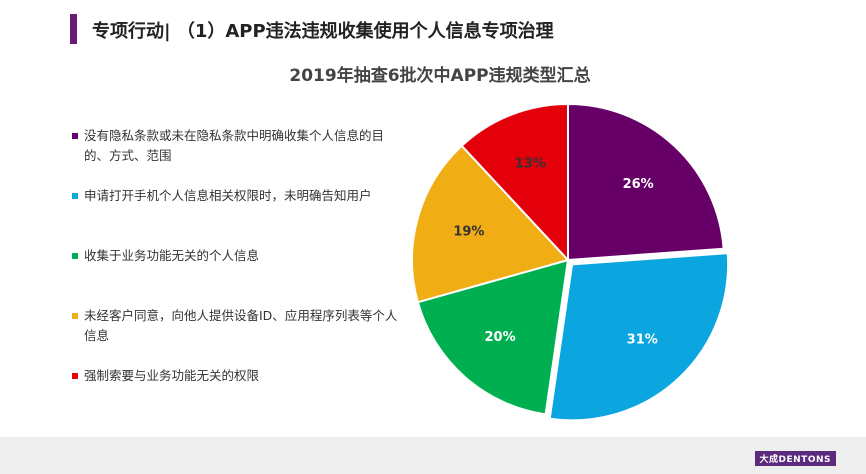 The width and height of the screenshot is (866, 474). Describe the element at coordinates (234, 145) in the screenshot. I see `legend-label: 没有隐私条款或未在隐私条款中明确收集个人信息的目的、方式、范围` at that location.